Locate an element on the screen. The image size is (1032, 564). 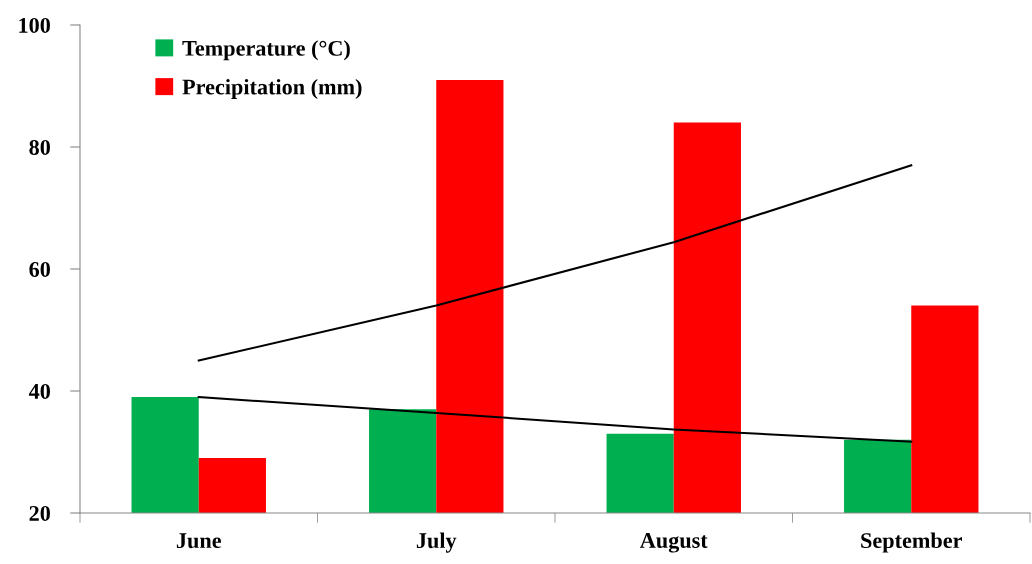
x-tick-label: September is located at coordinates (911, 542).